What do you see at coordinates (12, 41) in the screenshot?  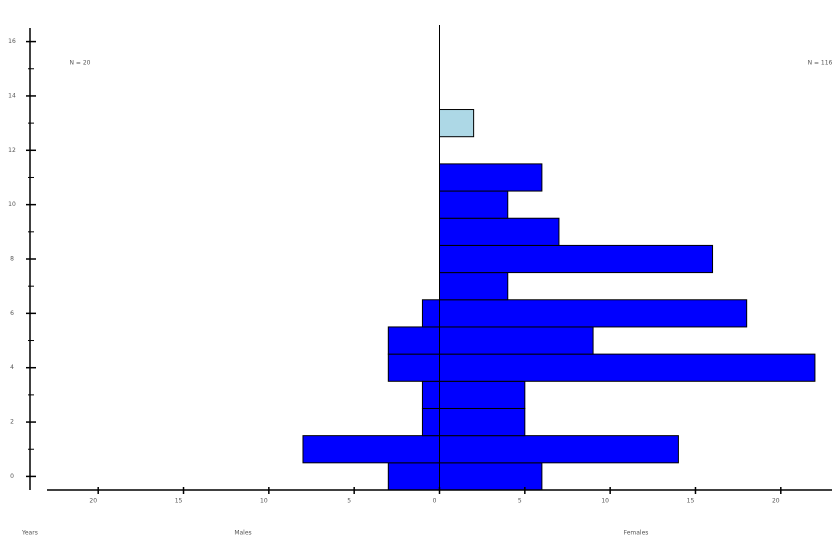 I see `y-tick-label: 16` at bounding box center [12, 41].